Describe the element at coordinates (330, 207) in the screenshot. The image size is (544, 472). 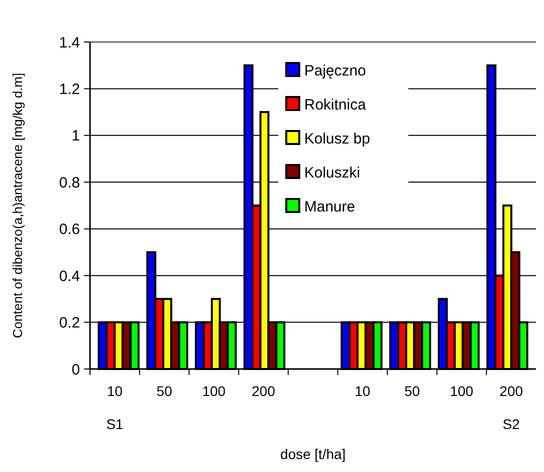
I see `legend-label: Manure` at that location.